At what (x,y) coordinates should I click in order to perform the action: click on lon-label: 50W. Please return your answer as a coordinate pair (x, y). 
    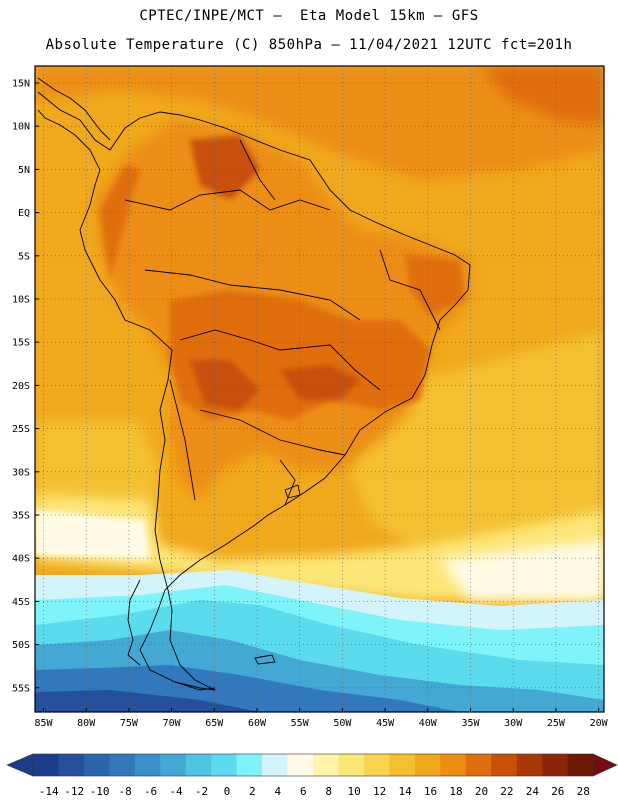
    Looking at the image, I should click on (342, 723).